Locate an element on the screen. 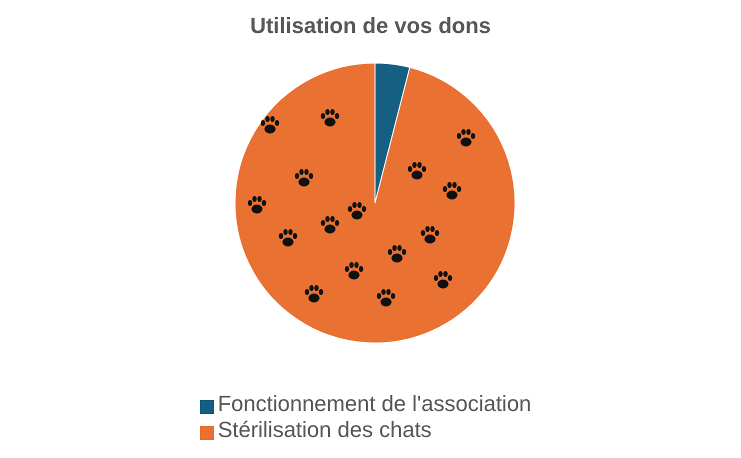  legend-label: Stérilisation des chats is located at coordinates (325, 429).